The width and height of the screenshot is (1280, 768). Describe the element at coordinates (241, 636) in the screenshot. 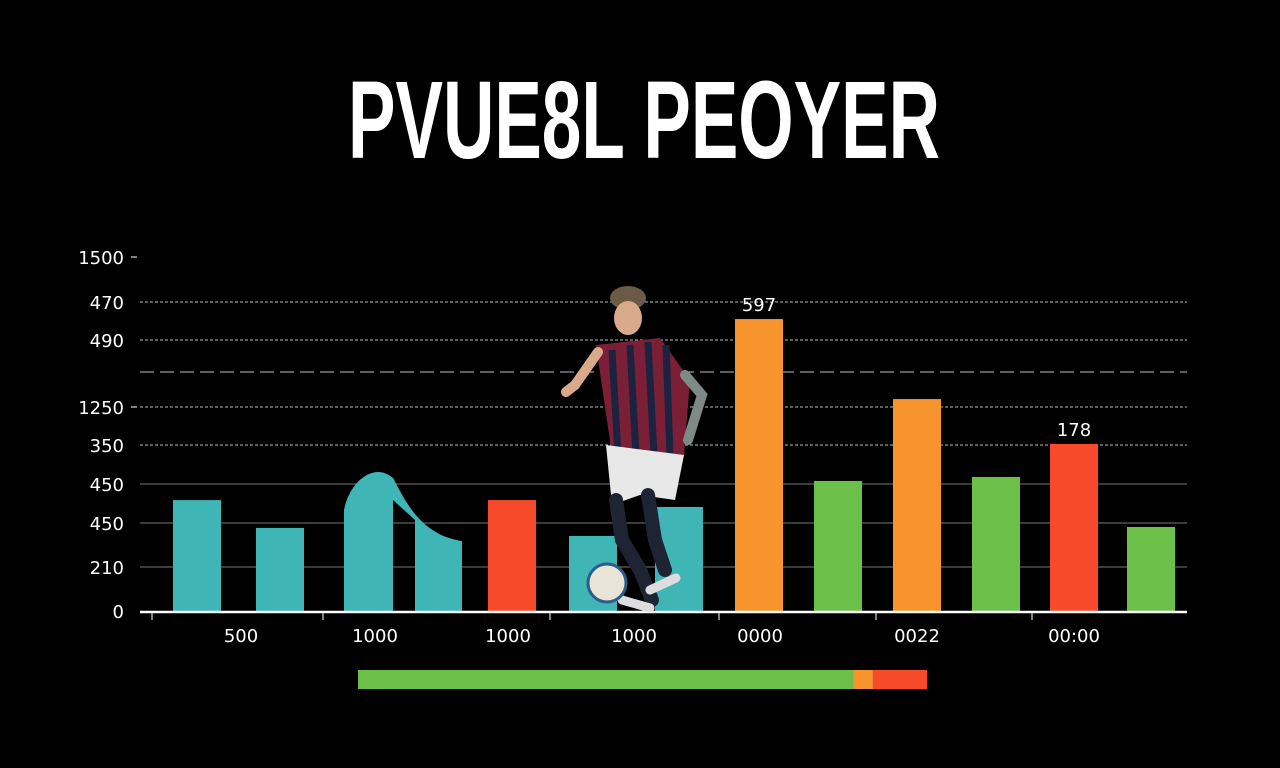

I see `x-tick-label: 500` at that location.